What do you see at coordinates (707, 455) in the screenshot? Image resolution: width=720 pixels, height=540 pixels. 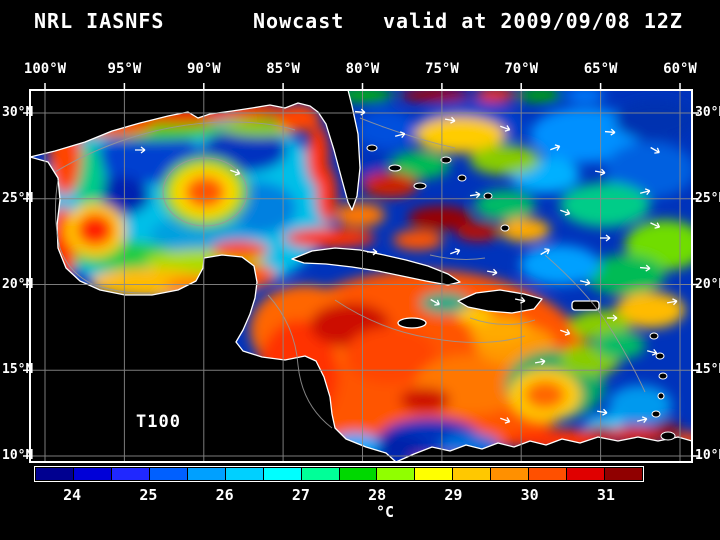 I see `lat-tick-label-right: 10°N` at bounding box center [707, 455].